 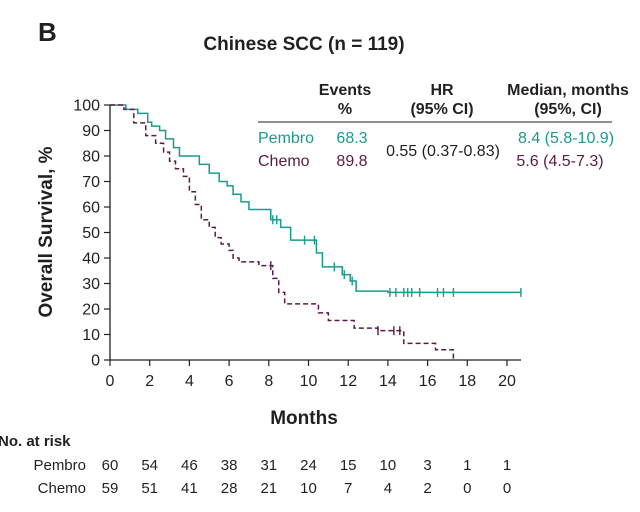 I want to click on x-axis-label: Months, so click(x=304, y=418).